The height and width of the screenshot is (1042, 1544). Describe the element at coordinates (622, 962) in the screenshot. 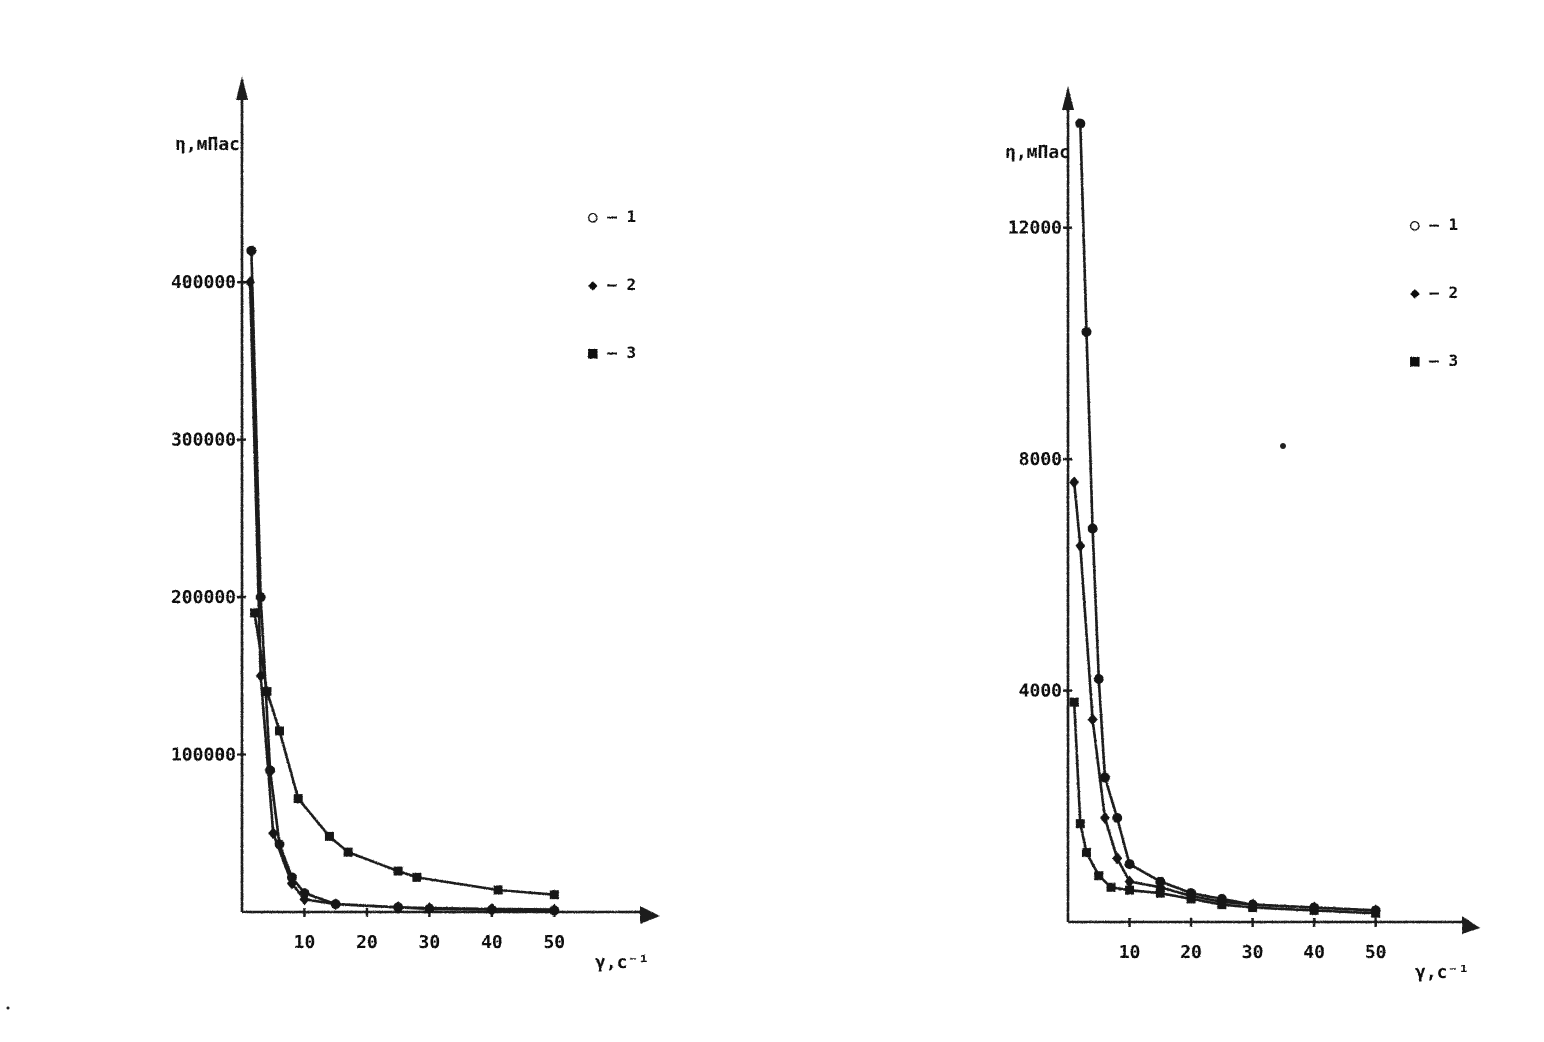

I see `chart-left-x-axis-title: γ,с⁻¹` at that location.